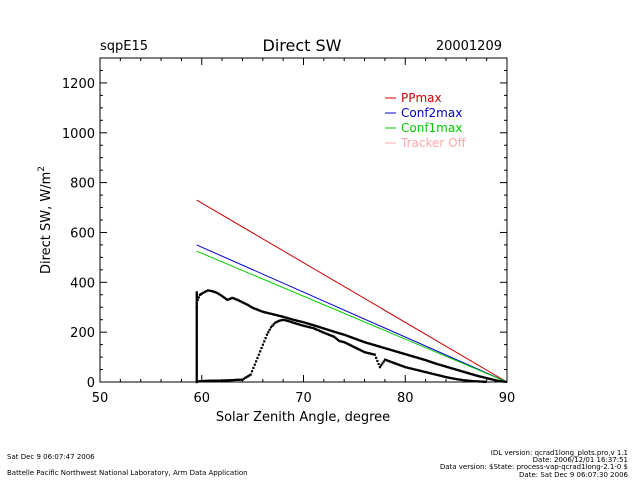 Image resolution: width=640 pixels, height=480 pixels. I want to click on y-axis-title: Direct SW, W/m2, so click(45, 220).